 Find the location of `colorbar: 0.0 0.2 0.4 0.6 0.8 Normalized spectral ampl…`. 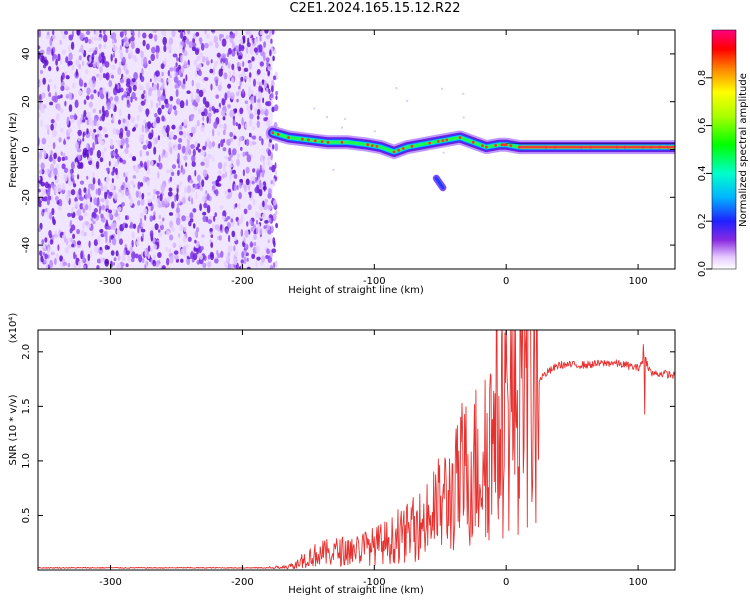

colorbar: 0.0 0.2 0.4 0.6 0.8 Normalized spectral ampl… is located at coordinates (723, 153).